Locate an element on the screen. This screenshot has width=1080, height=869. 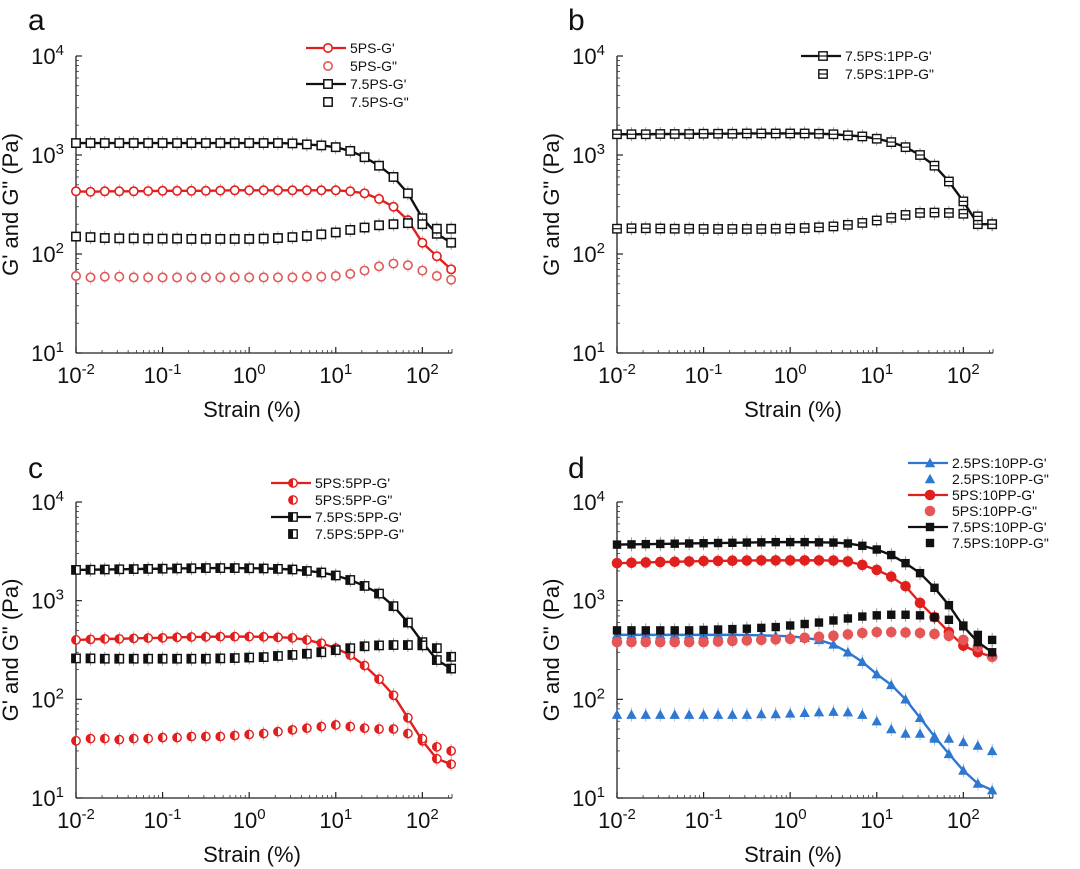
legend-label: 7.5PS:5PP-G' is located at coordinates (358, 517).